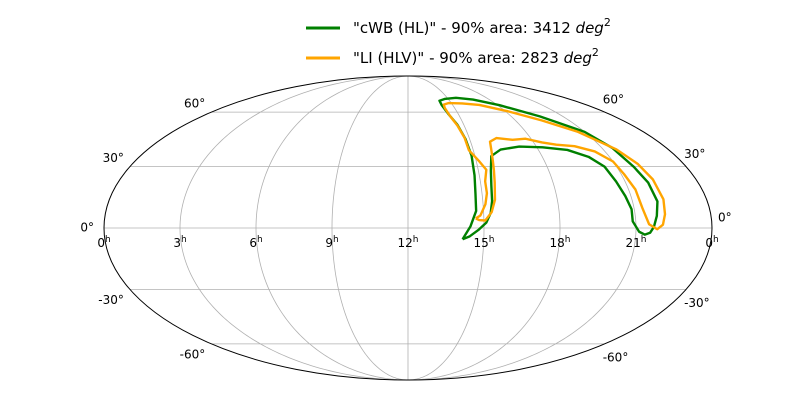 The image size is (800, 400). I want to click on dec-tick-label-right: 60°, so click(613, 100).